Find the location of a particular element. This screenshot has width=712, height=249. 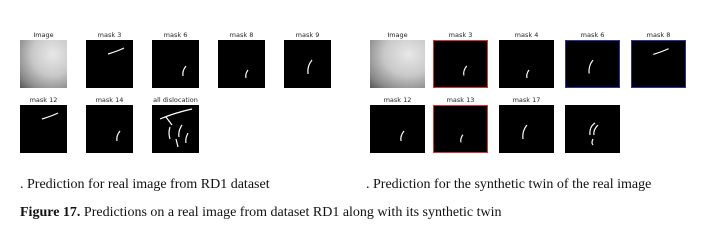

tile-label: mask 14 is located at coordinates (109, 100).